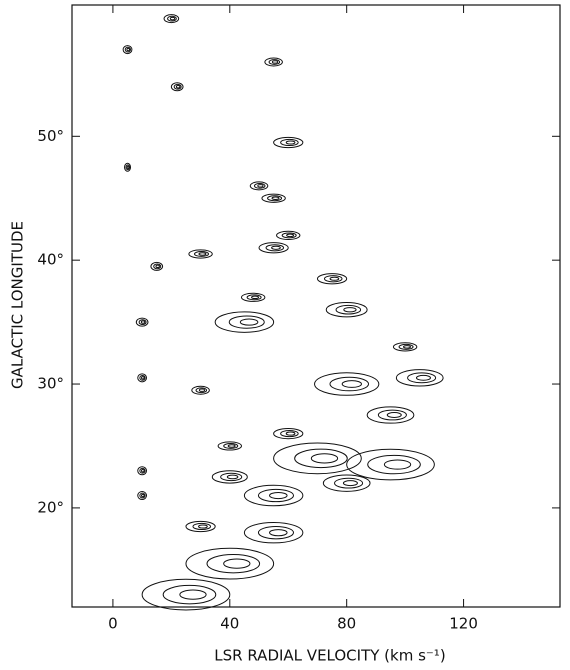 Image resolution: width=570 pixels, height=670 pixels. What do you see at coordinates (18, 305) in the screenshot?
I see `y-axis-label: GALACTIC LONGITUDE` at bounding box center [18, 305].